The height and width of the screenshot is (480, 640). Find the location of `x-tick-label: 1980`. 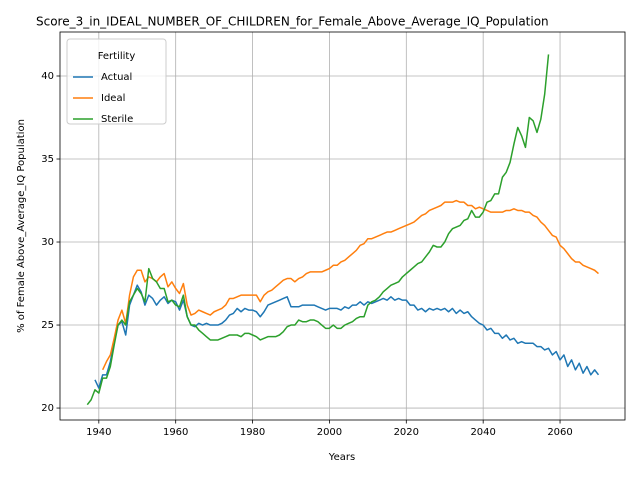

x-tick-label: 1980 is located at coordinates (252, 432).